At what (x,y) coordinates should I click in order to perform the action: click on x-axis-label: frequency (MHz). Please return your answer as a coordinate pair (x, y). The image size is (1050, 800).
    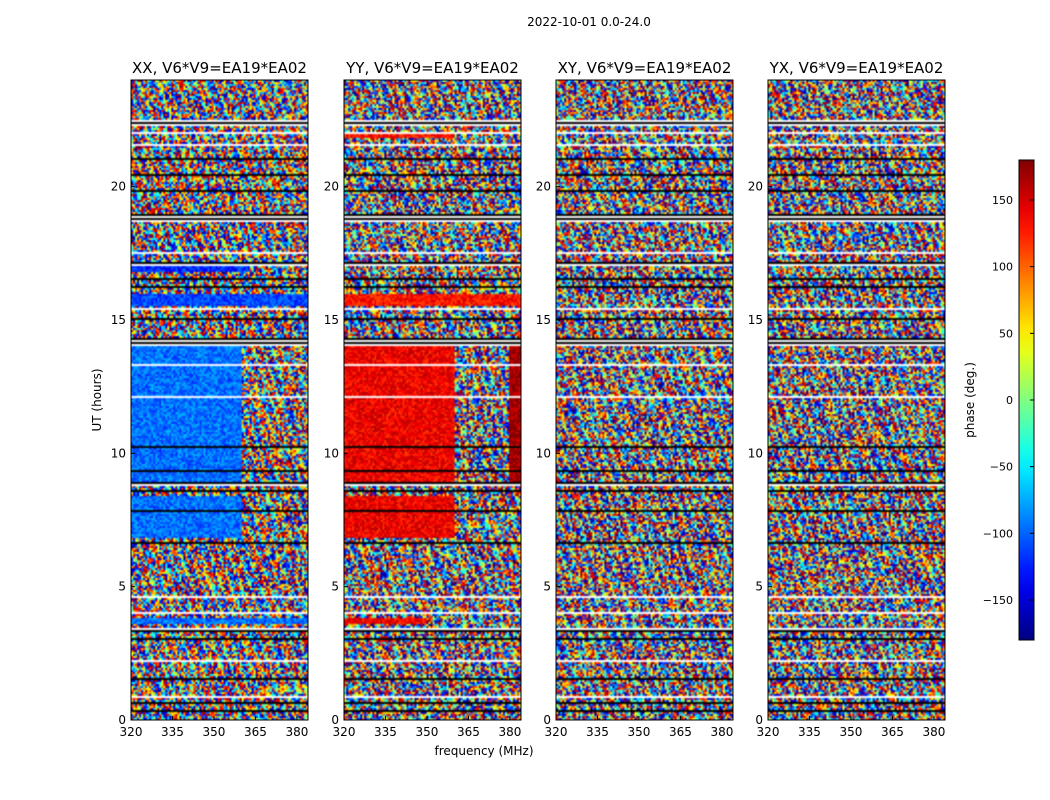
    Looking at the image, I should click on (483, 751).